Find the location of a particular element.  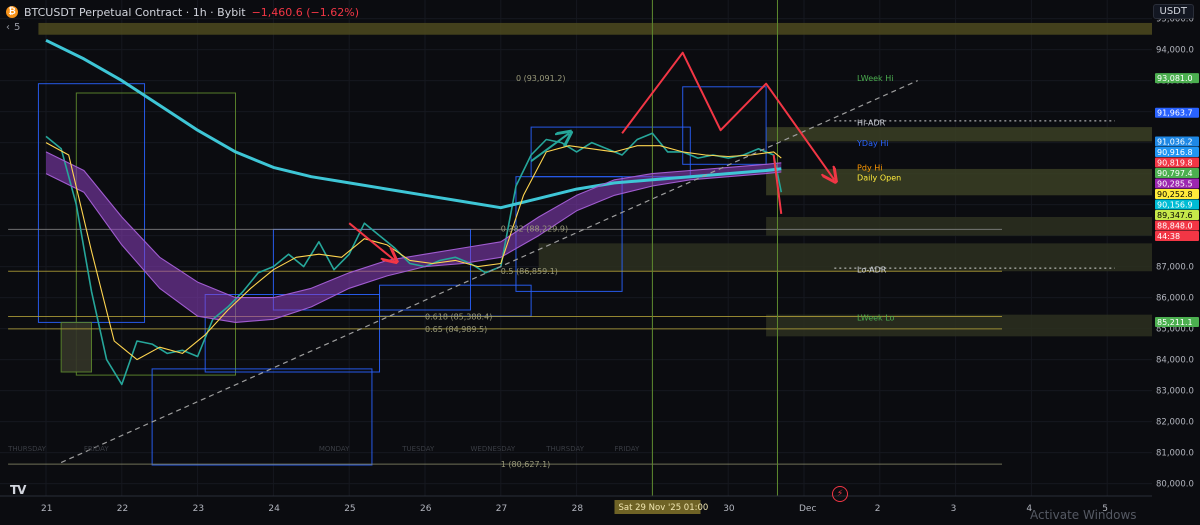

x-tick-label: 5 is located at coordinates (1105, 509).